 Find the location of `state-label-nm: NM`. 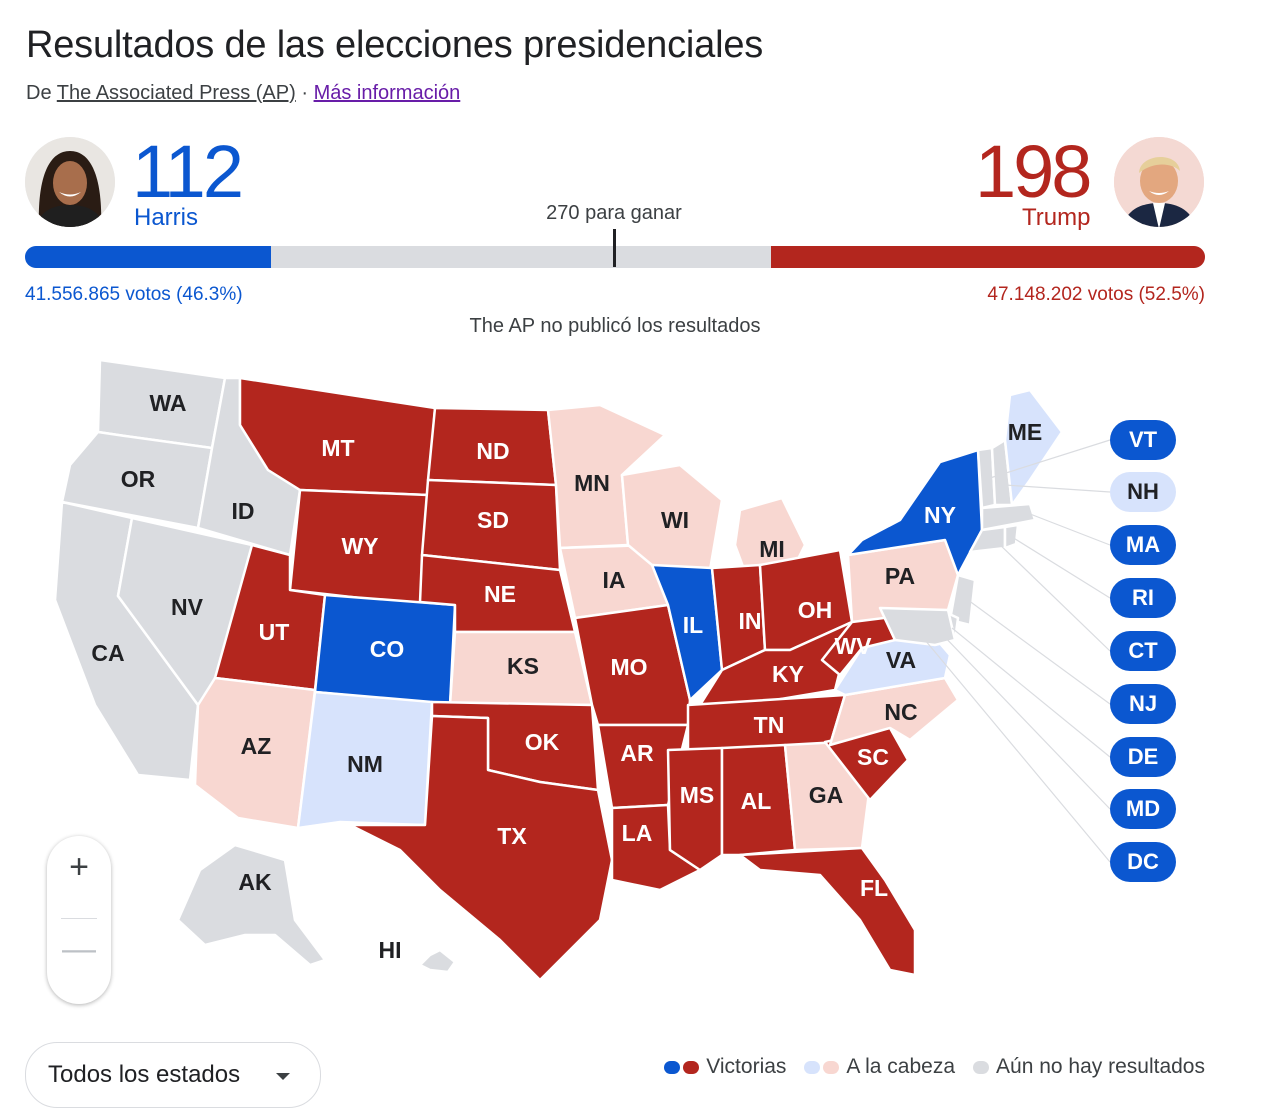

state-label-nm: NM is located at coordinates (365, 764).